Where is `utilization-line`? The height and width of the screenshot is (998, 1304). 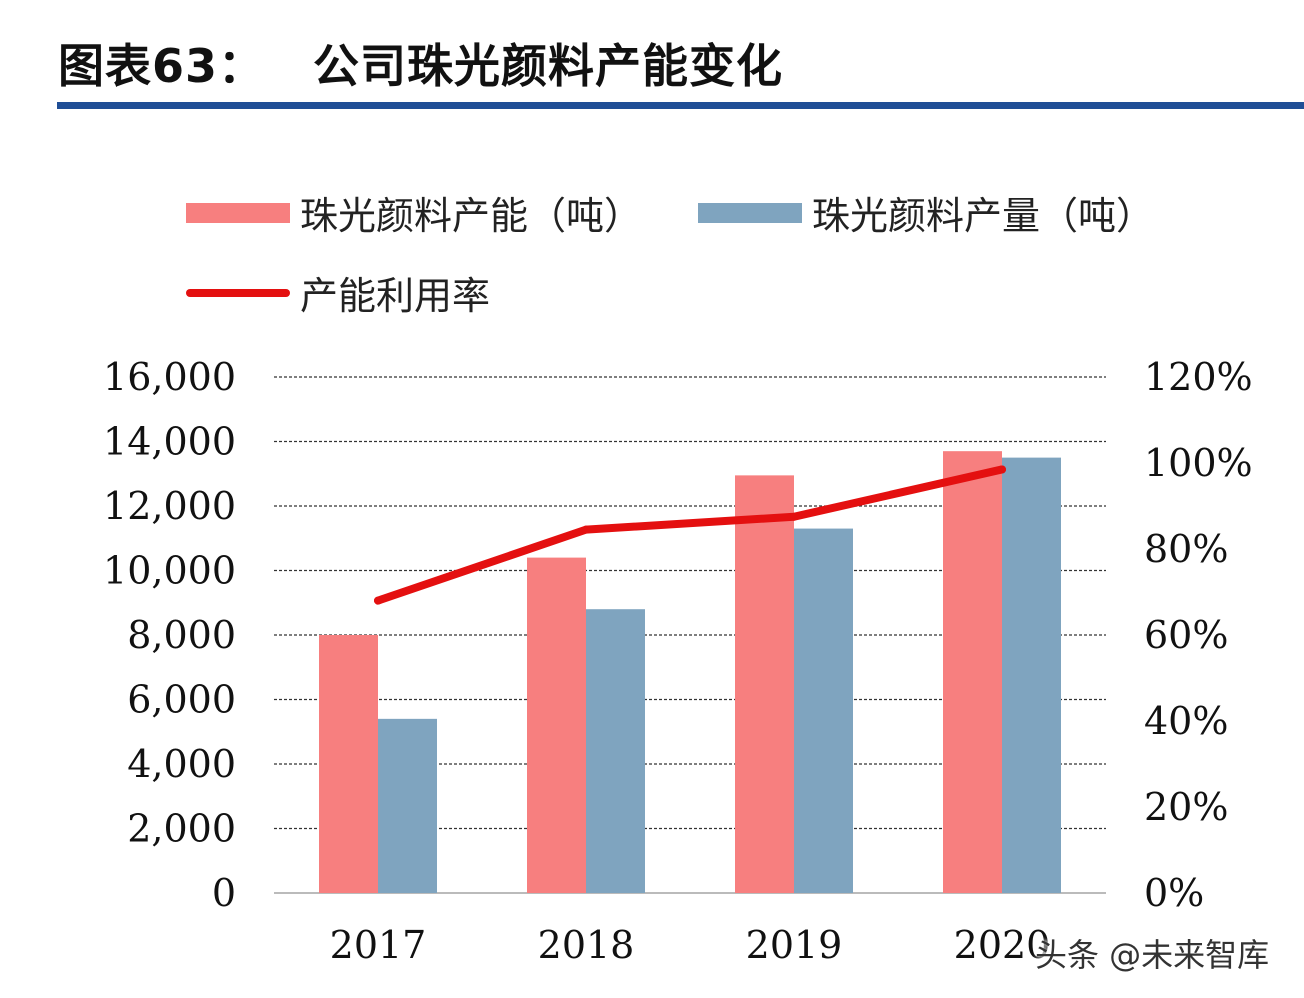 utilization-line is located at coordinates (690, 535).